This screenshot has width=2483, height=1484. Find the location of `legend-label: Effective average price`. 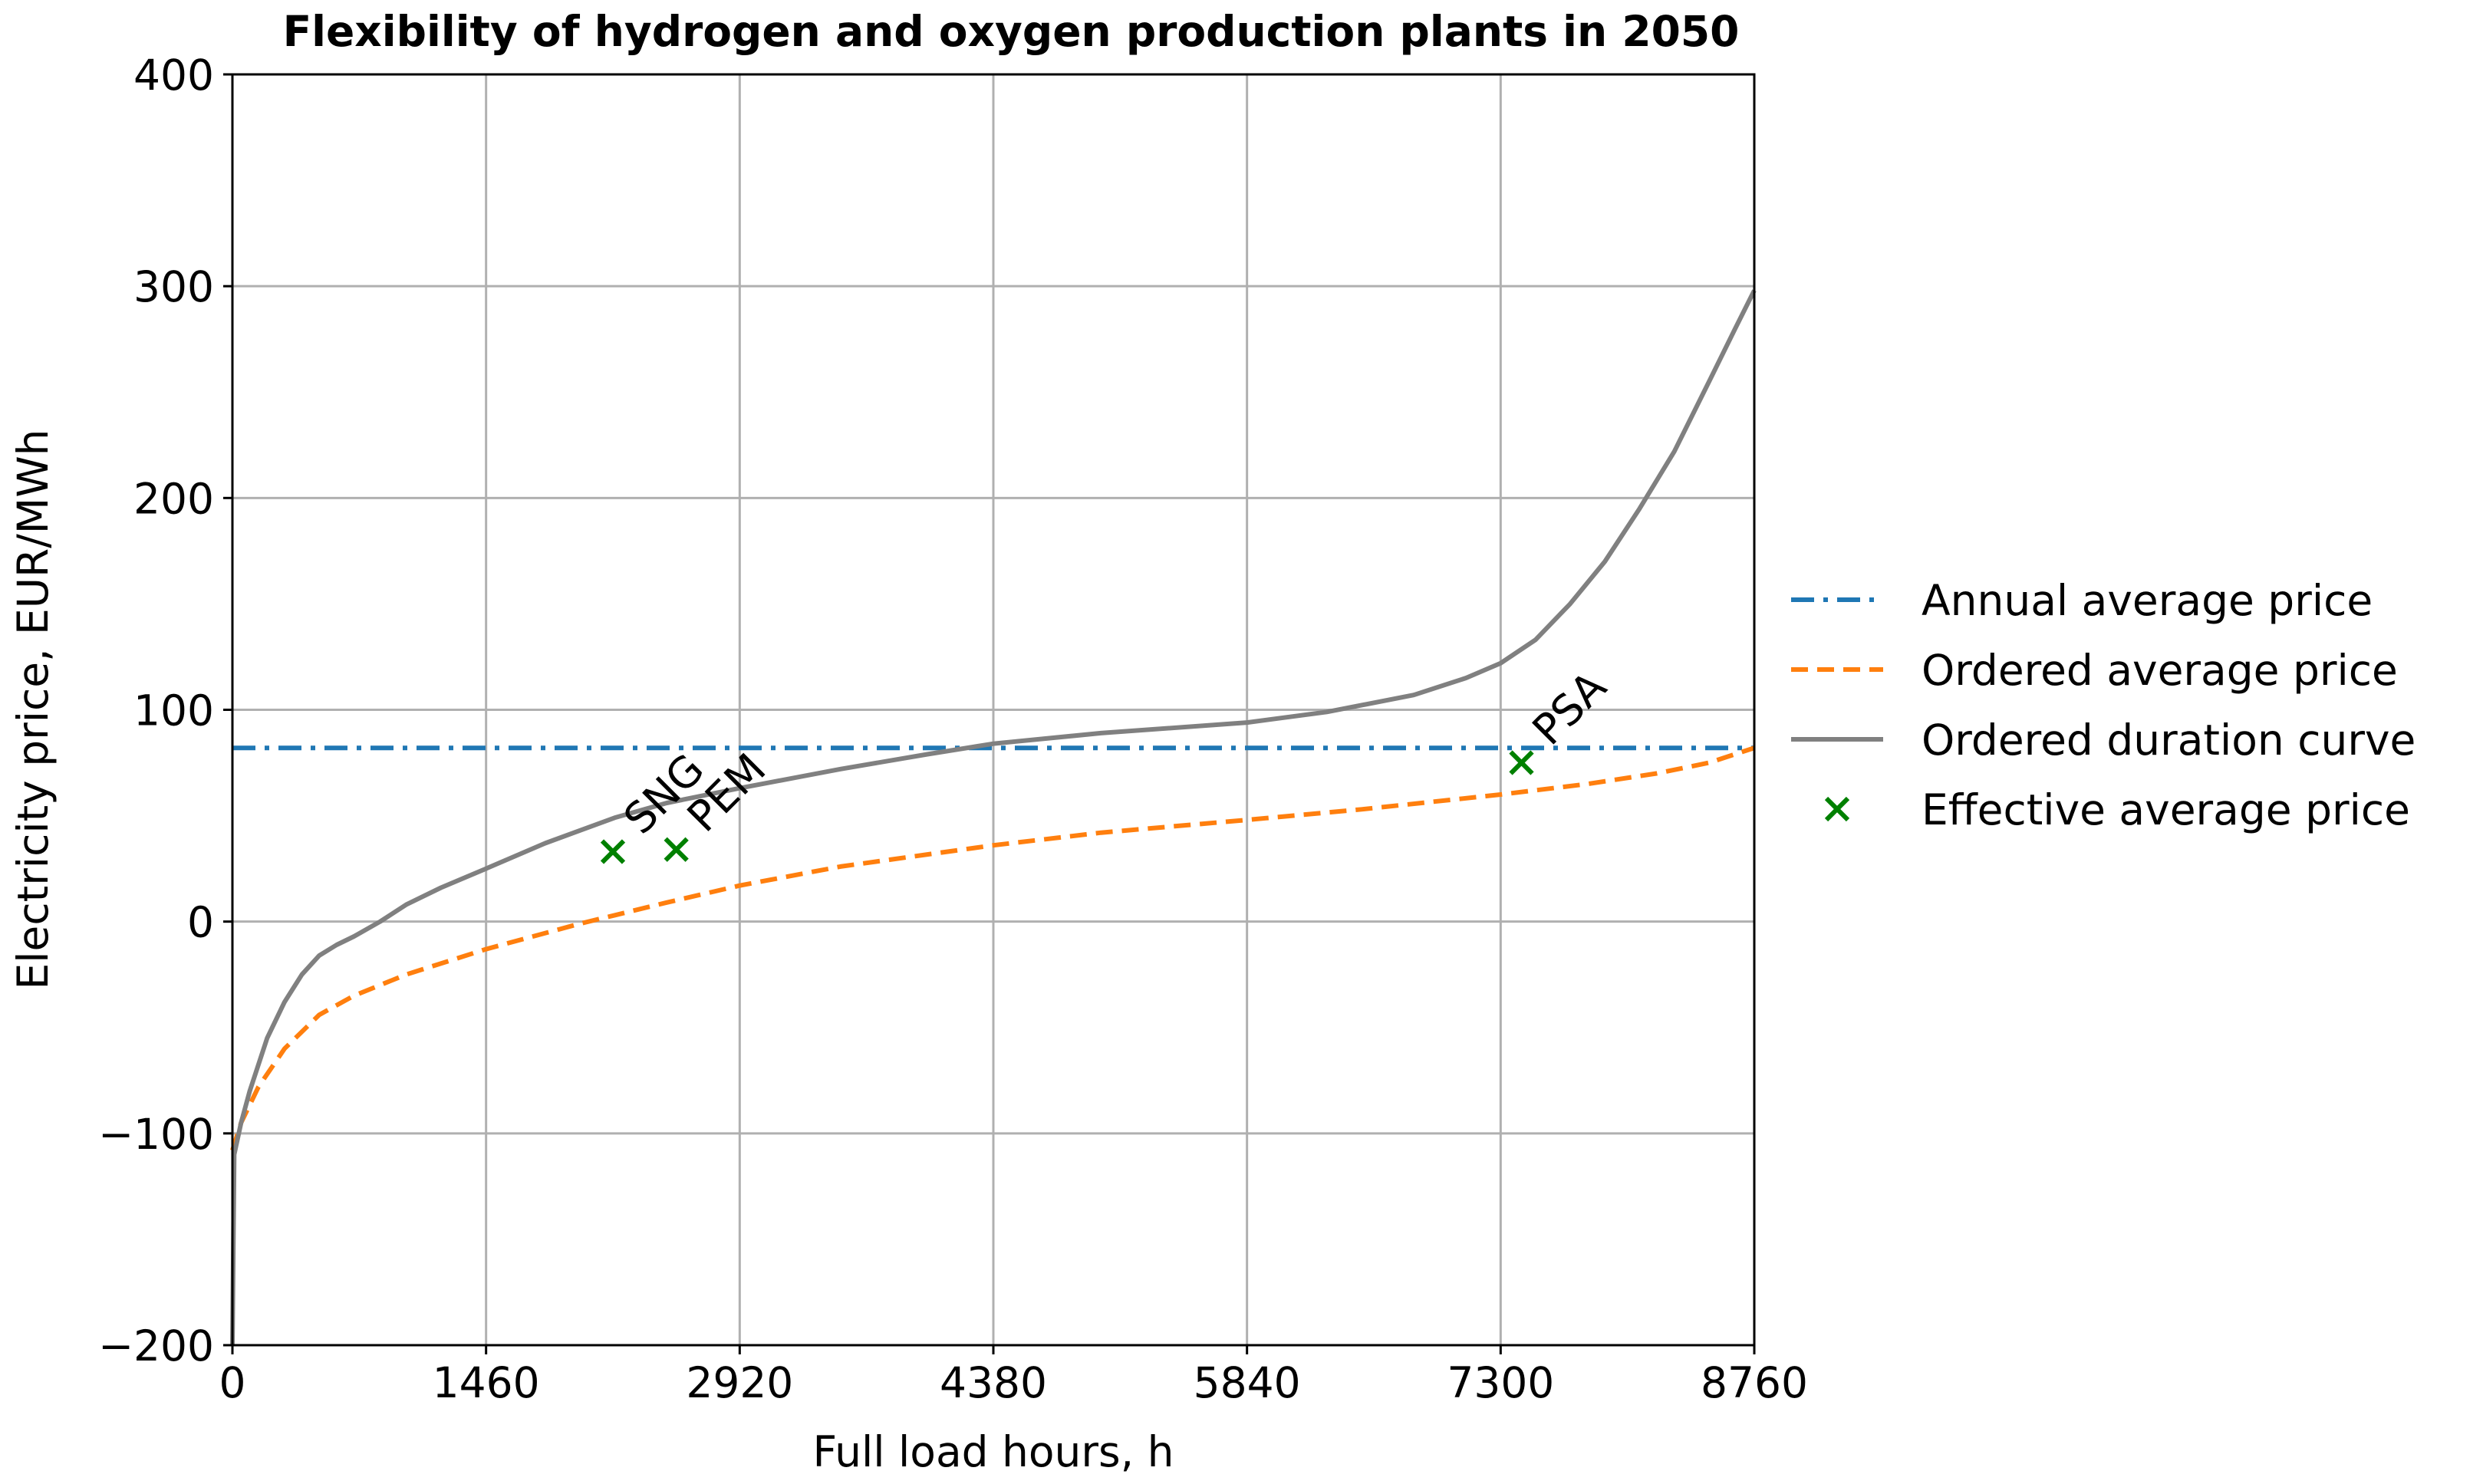

legend-label: Effective average price is located at coordinates (2166, 809).